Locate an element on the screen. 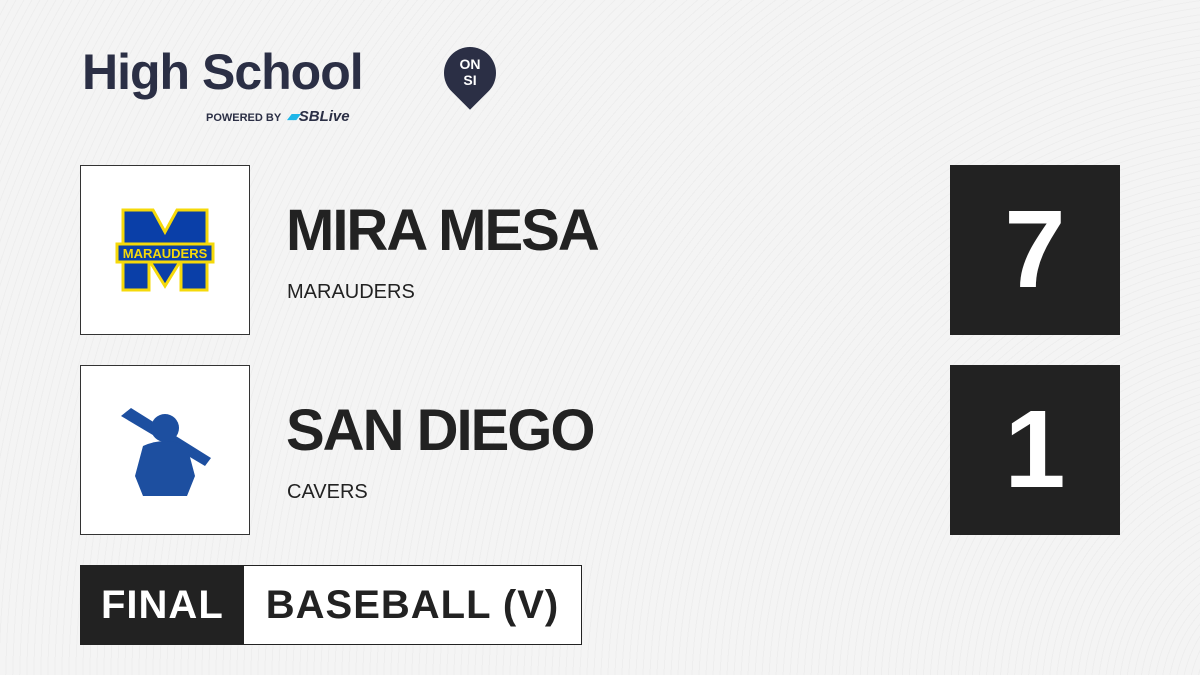 Image resolution: width=1200 pixels, height=675 pixels. marauders-m-icon: MARAUDERS is located at coordinates (165, 250).